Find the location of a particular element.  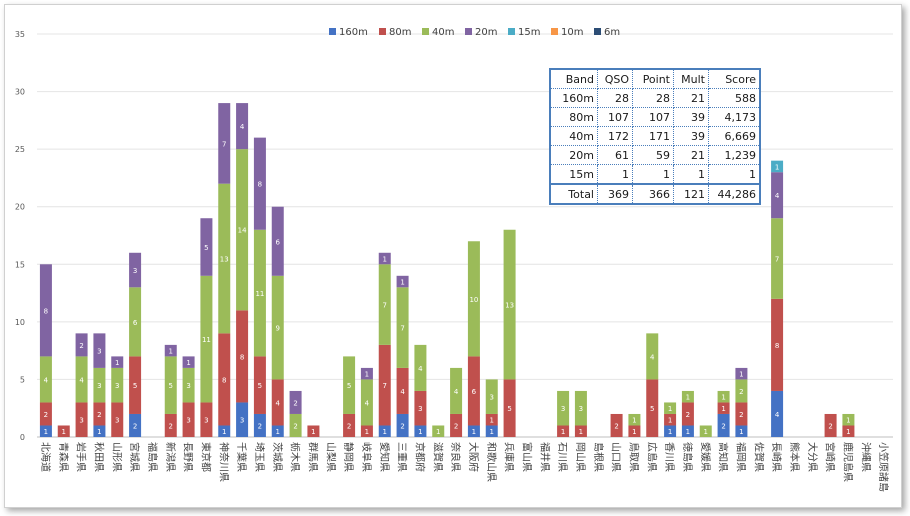

header-score: Score is located at coordinates (734, 78).